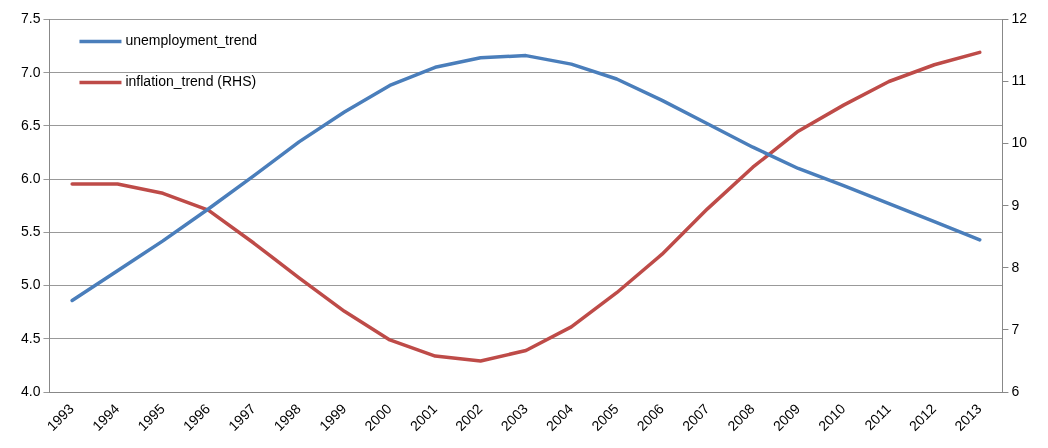  Describe the element at coordinates (30, 284) in the screenshot. I see `y-tick-label: 5.0` at that location.